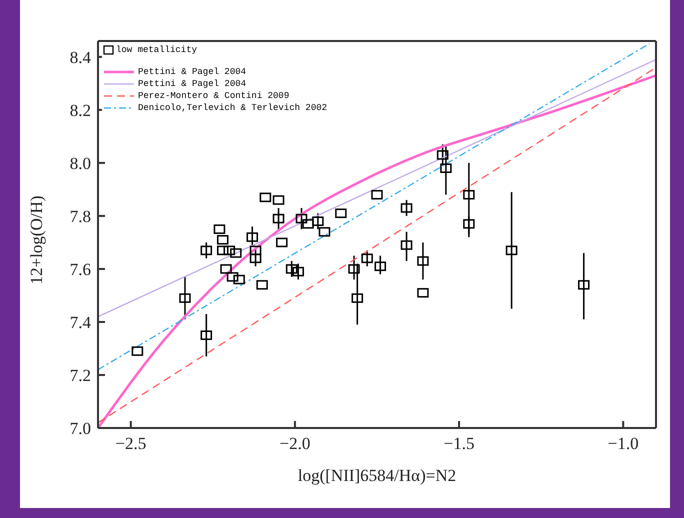 Image resolution: width=684 pixels, height=518 pixels. Describe the element at coordinates (80, 428) in the screenshot. I see `y-tick-label: 7.0` at that location.